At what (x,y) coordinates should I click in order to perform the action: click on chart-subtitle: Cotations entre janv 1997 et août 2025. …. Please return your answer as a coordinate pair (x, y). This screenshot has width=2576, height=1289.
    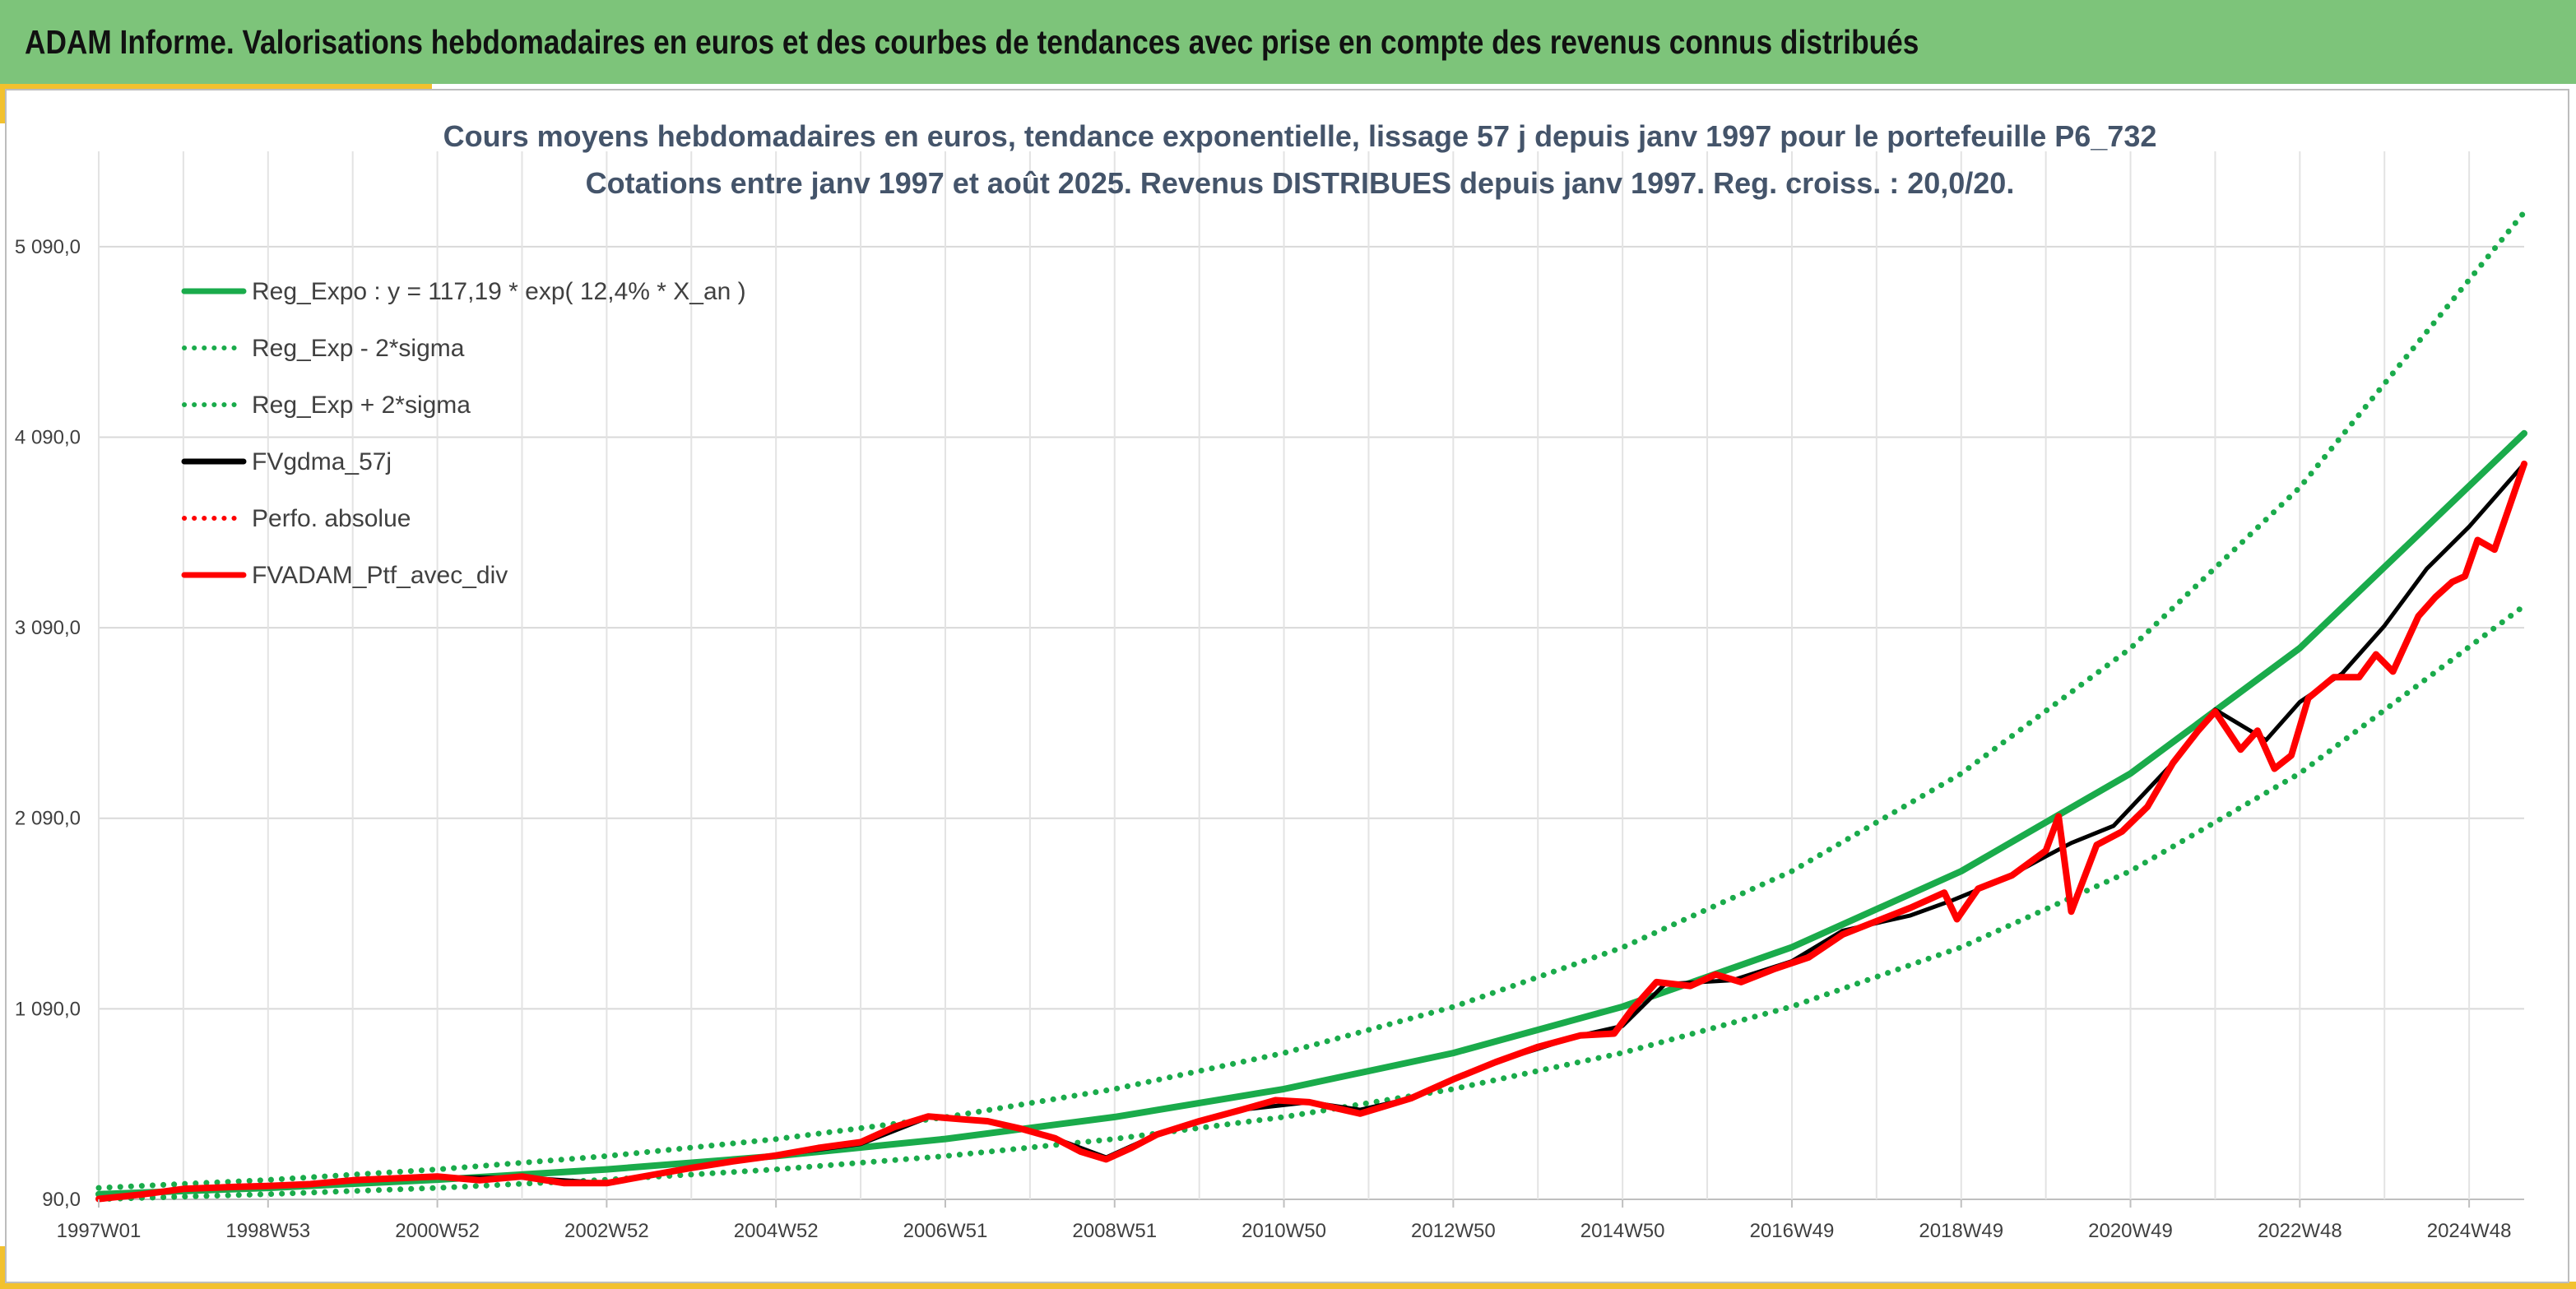
    Looking at the image, I should click on (1300, 183).